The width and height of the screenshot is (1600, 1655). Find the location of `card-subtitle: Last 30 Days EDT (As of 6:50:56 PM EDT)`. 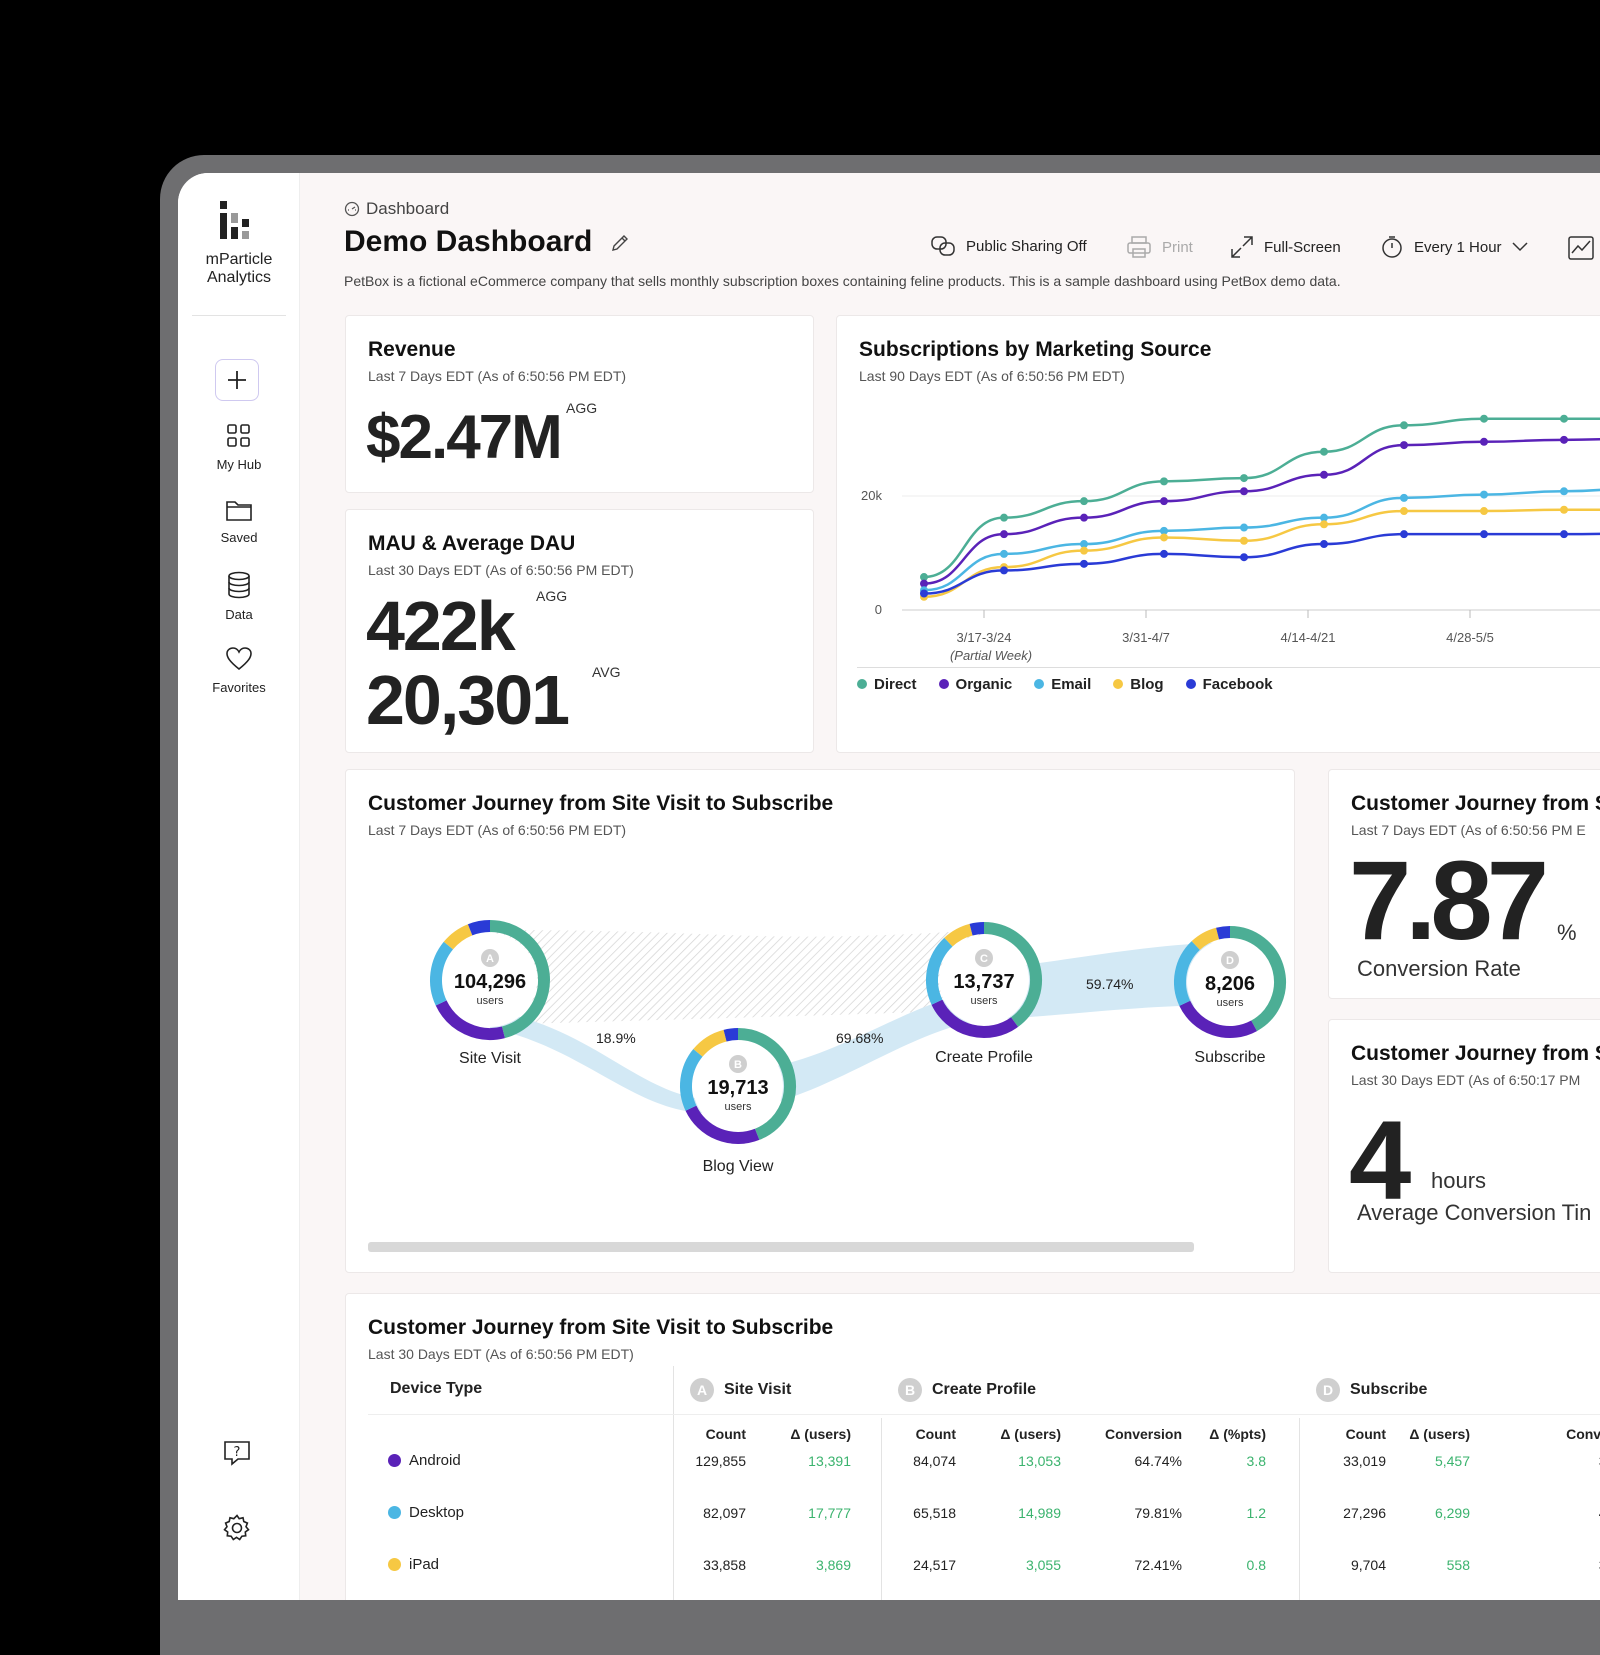

card-subtitle: Last 30 Days EDT (As of 6:50:56 PM EDT) is located at coordinates (501, 570).